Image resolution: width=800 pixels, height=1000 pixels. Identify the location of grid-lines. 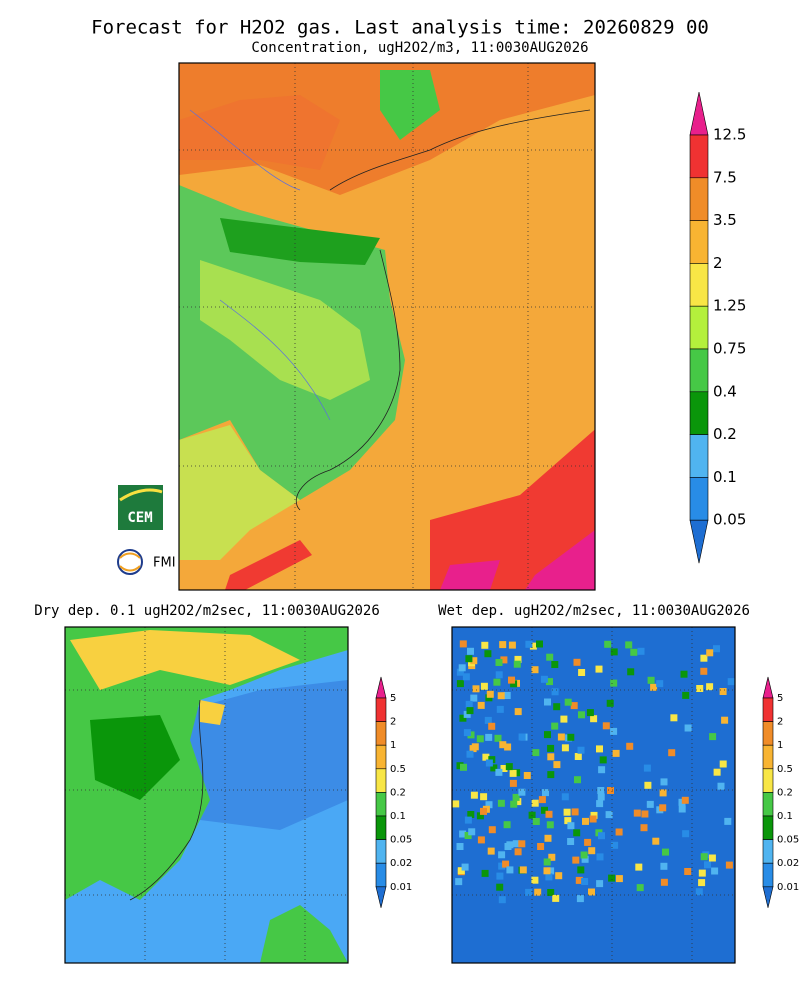
(206, 795).